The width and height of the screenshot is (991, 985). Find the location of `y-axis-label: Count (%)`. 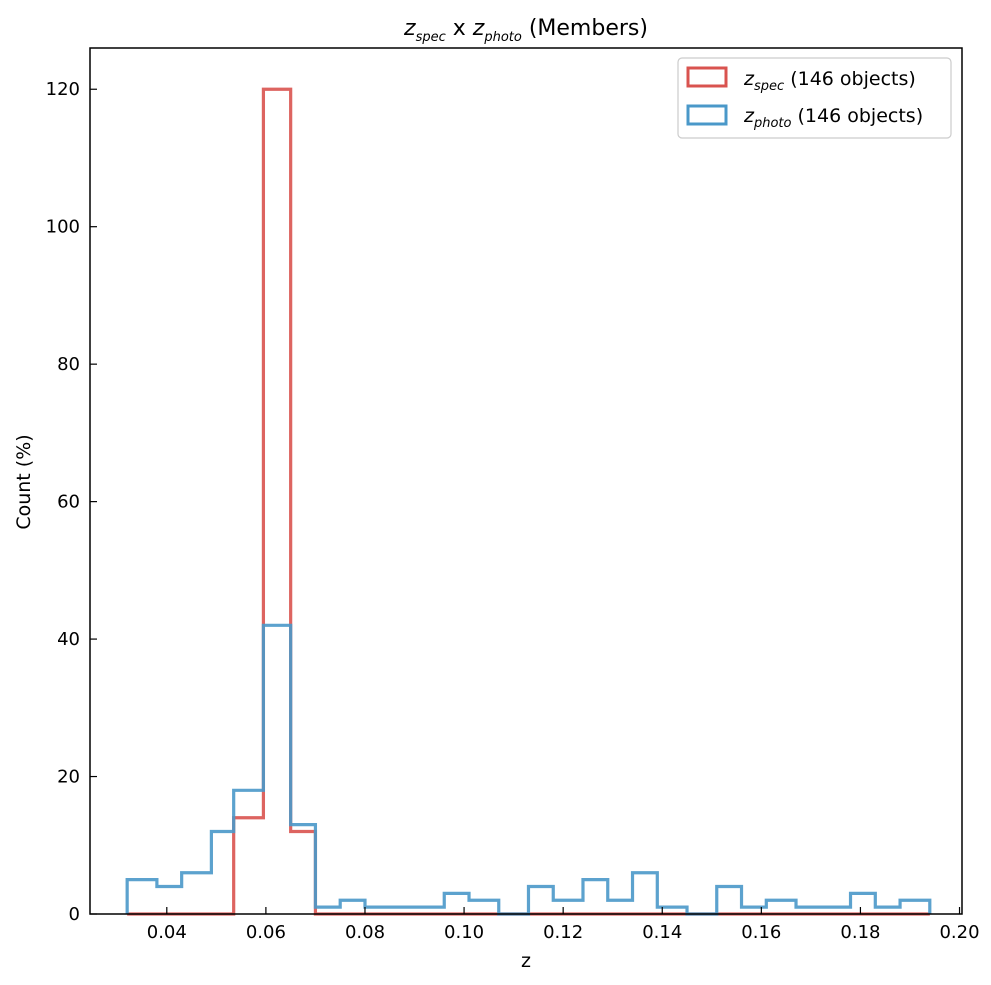

y-axis-label: Count (%) is located at coordinates (24, 481).